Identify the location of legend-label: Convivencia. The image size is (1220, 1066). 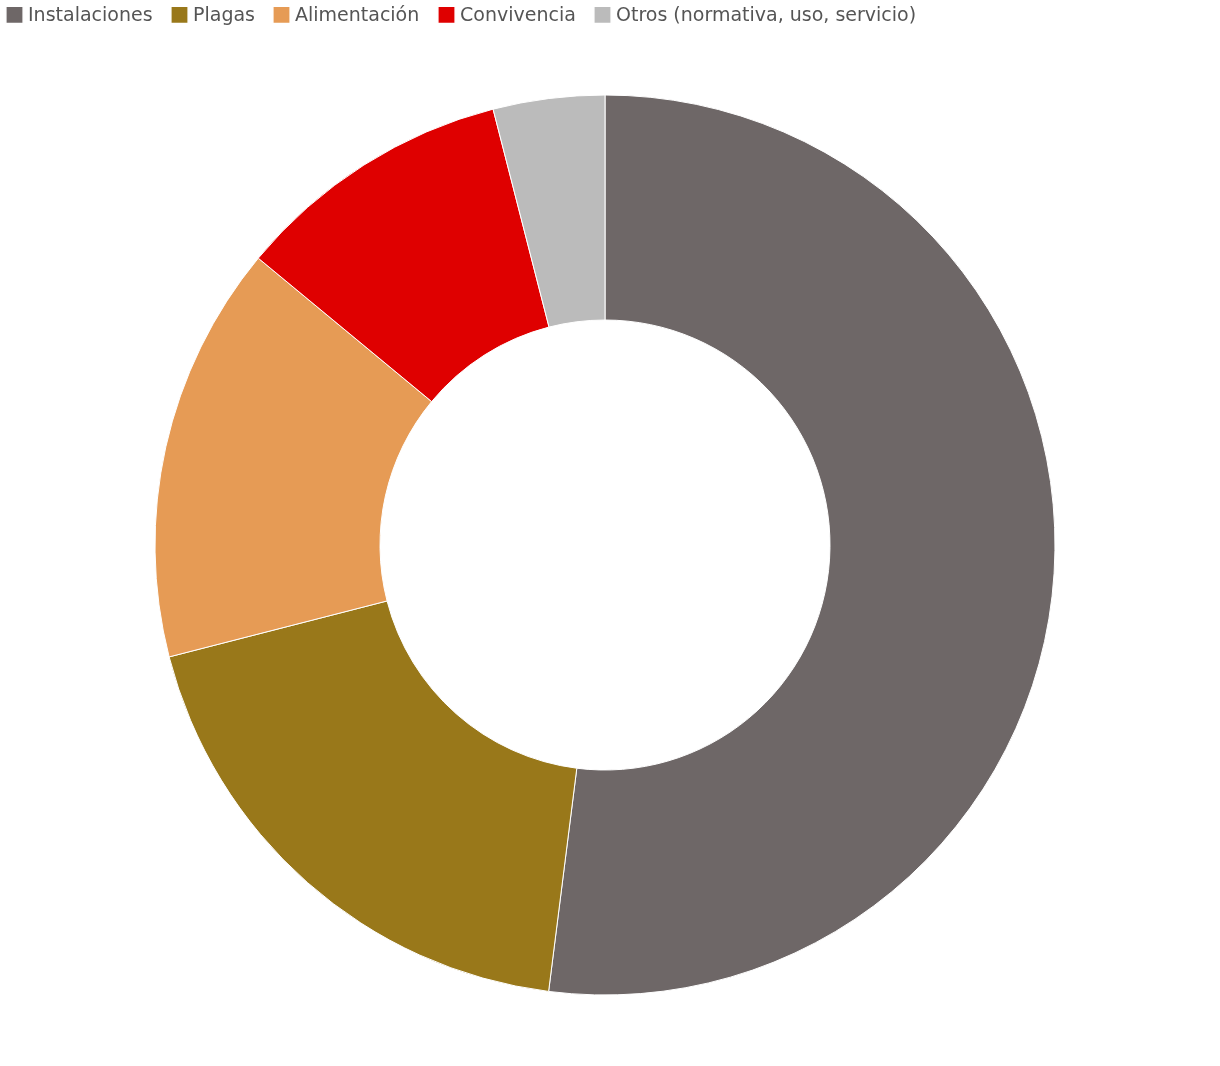
(518, 13).